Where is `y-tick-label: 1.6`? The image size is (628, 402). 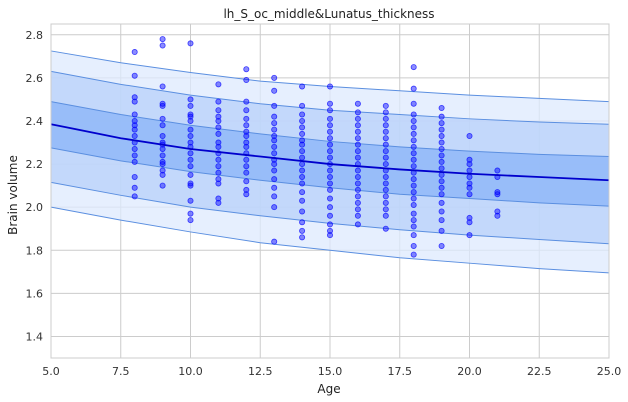 y-tick-label: 1.6 is located at coordinates (35, 293).